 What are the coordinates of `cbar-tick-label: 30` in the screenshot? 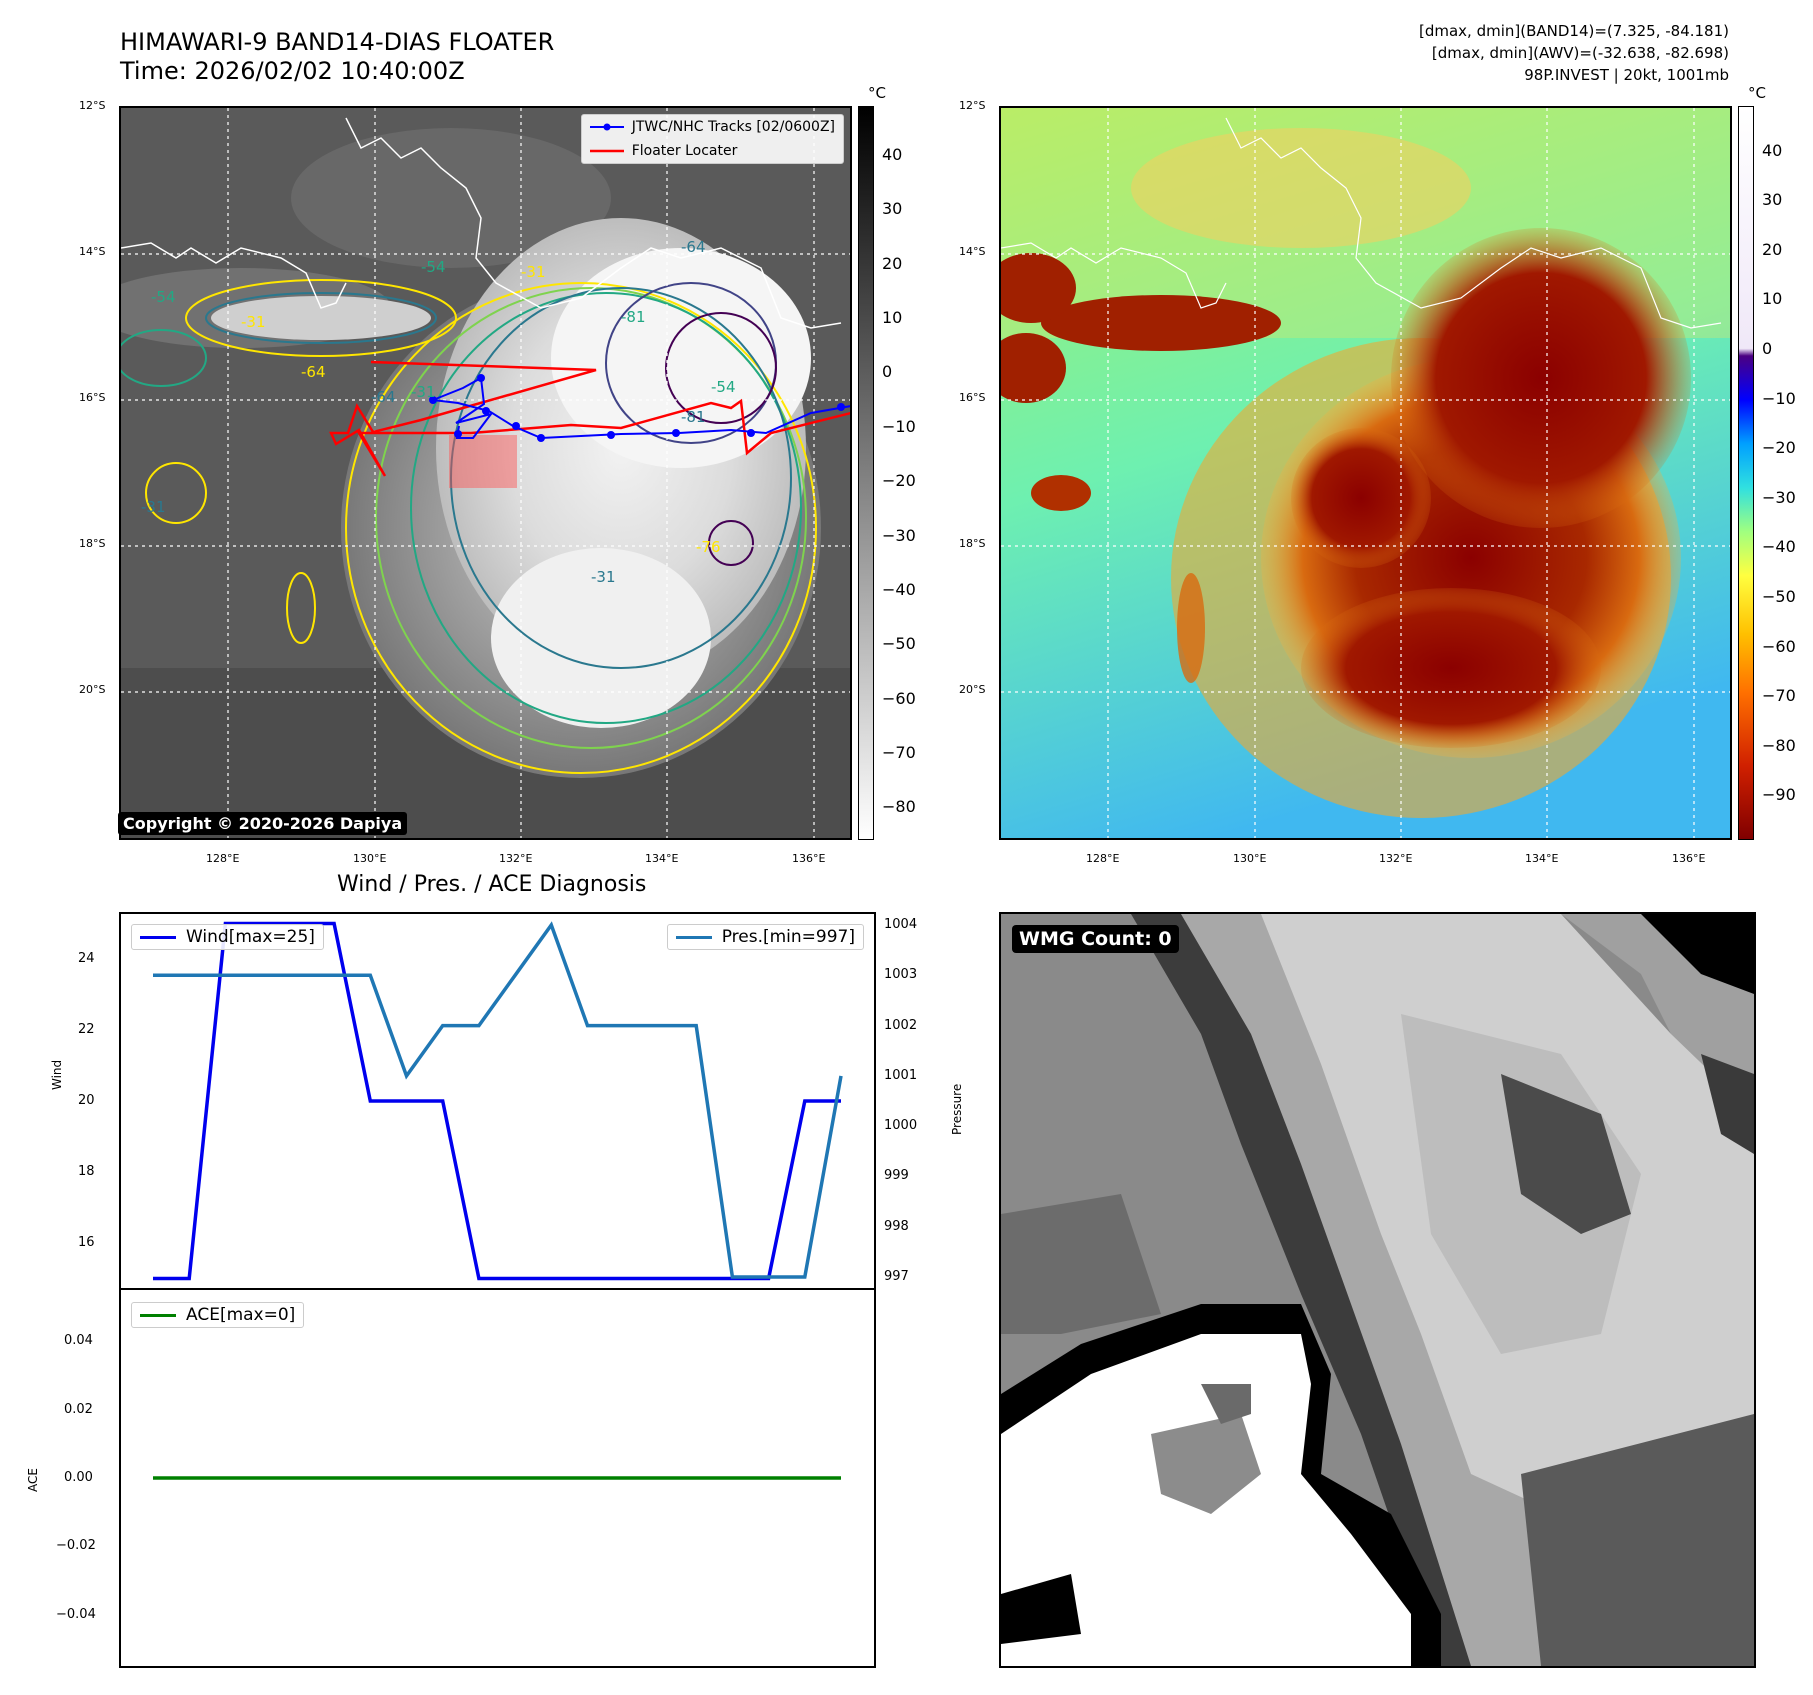 It's located at (1772, 200).